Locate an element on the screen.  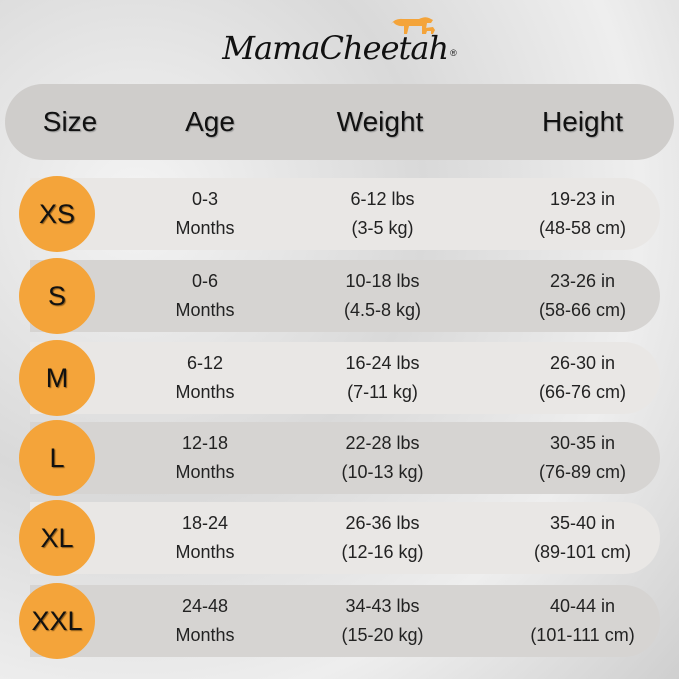
height-line: (76-89 cm) is located at coordinates (582, 472).